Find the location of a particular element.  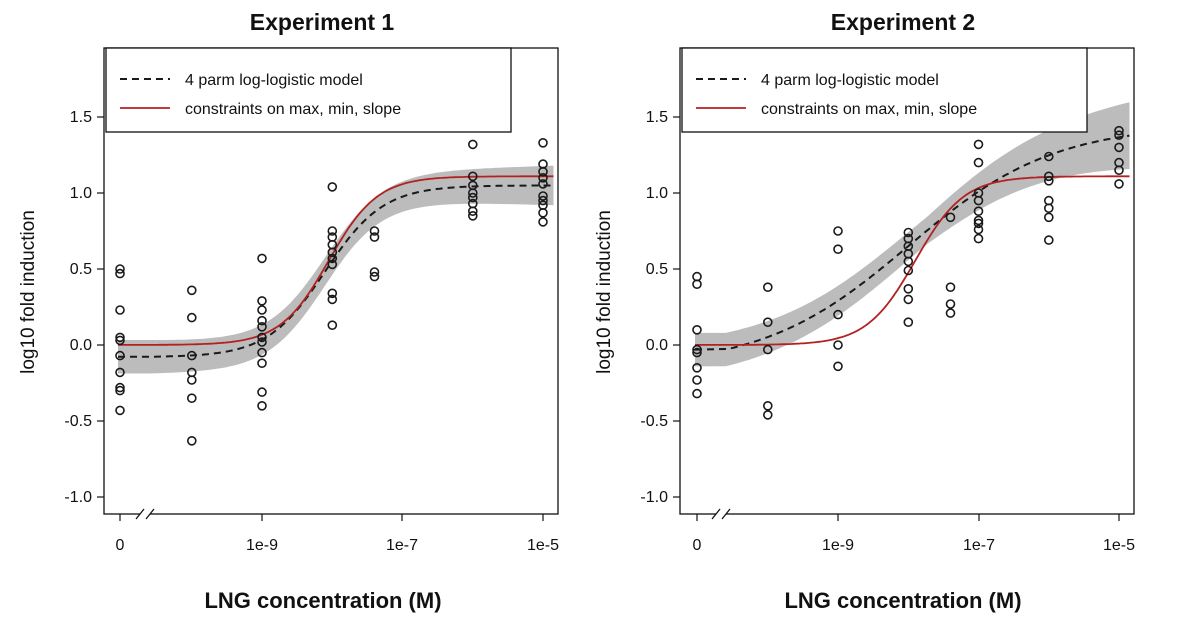

model-curve-dashed is located at coordinates (912, 242).